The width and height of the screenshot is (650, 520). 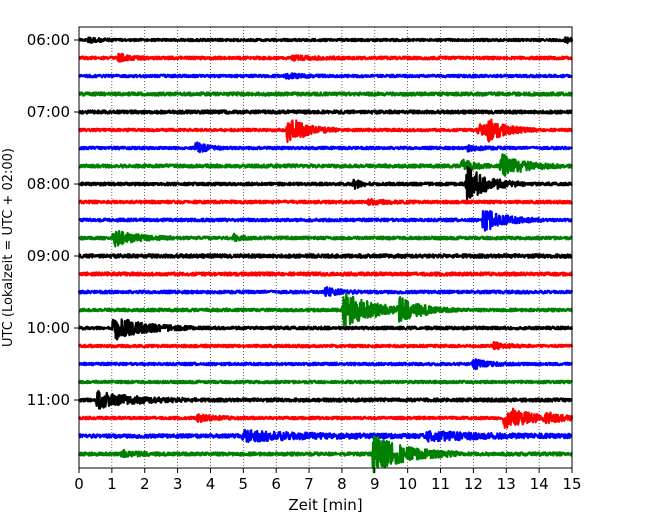 I want to click on x-tick-label: 0, so click(x=79, y=484).